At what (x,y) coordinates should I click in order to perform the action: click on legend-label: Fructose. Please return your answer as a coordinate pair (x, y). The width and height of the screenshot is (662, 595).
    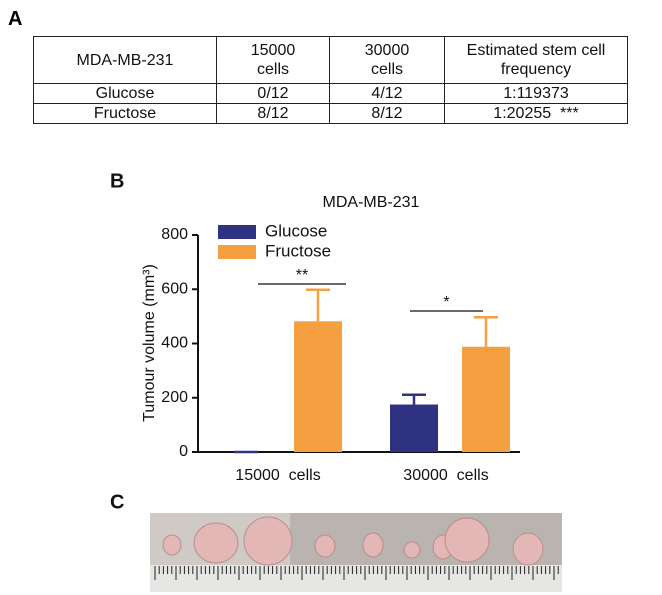
    Looking at the image, I should click on (298, 250).